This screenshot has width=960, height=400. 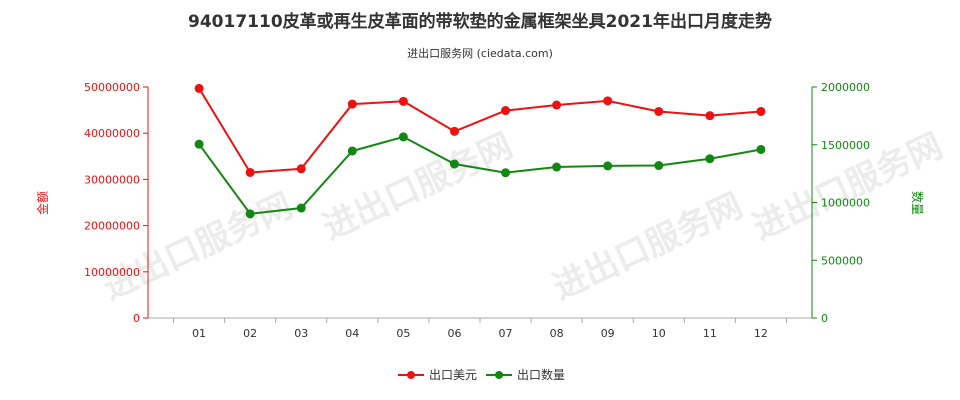 I want to click on y-tick-label-right: 500000, so click(x=842, y=260).